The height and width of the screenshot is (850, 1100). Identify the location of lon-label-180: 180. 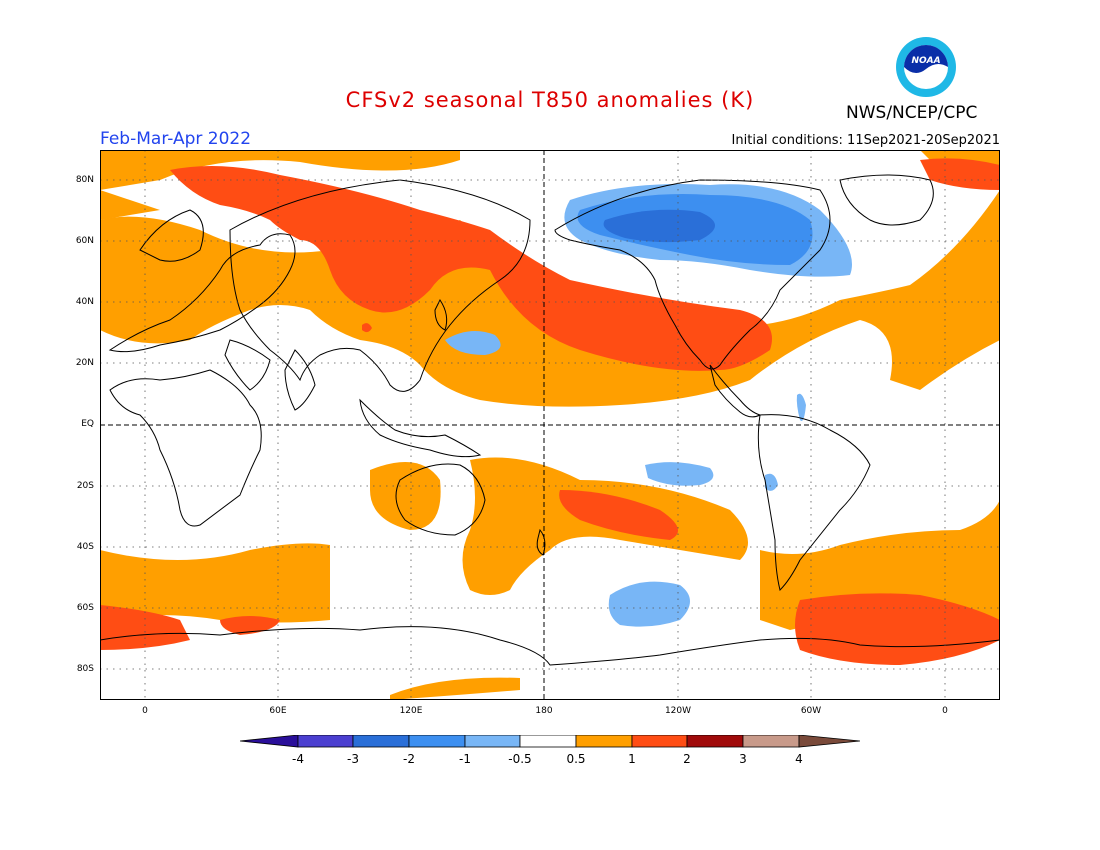
(544, 711).